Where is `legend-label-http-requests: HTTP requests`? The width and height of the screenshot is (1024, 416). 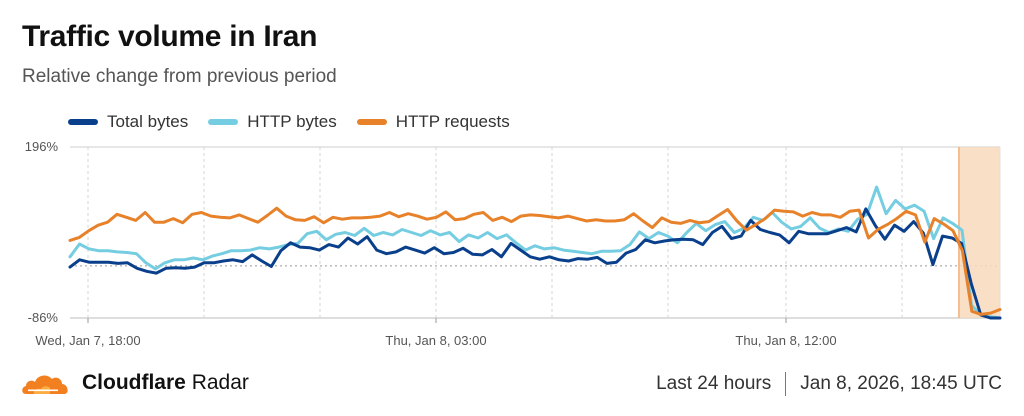
legend-label-http-requests: HTTP requests is located at coordinates (452, 121).